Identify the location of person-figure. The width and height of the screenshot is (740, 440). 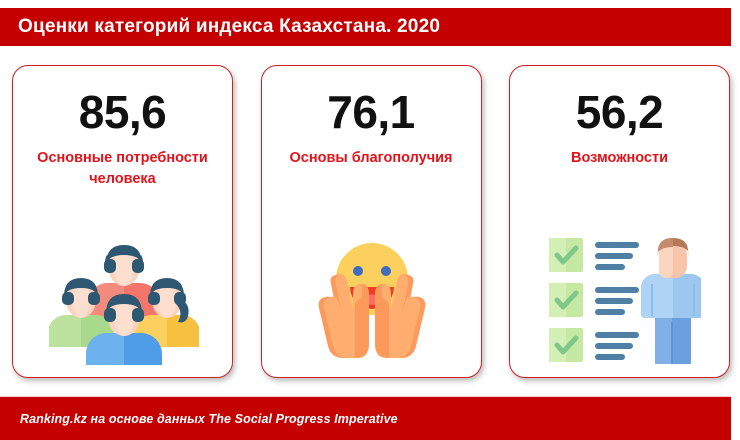
(670, 301).